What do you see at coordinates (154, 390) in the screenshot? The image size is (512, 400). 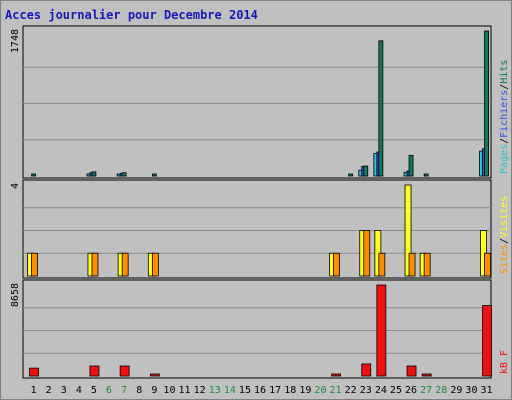 I see `x-tick-label: 9` at bounding box center [154, 390].